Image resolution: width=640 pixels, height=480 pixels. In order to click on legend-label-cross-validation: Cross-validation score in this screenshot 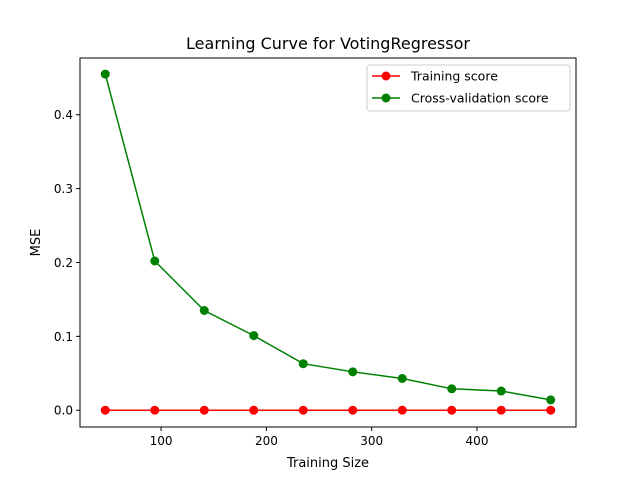, I will do `click(480, 98)`.